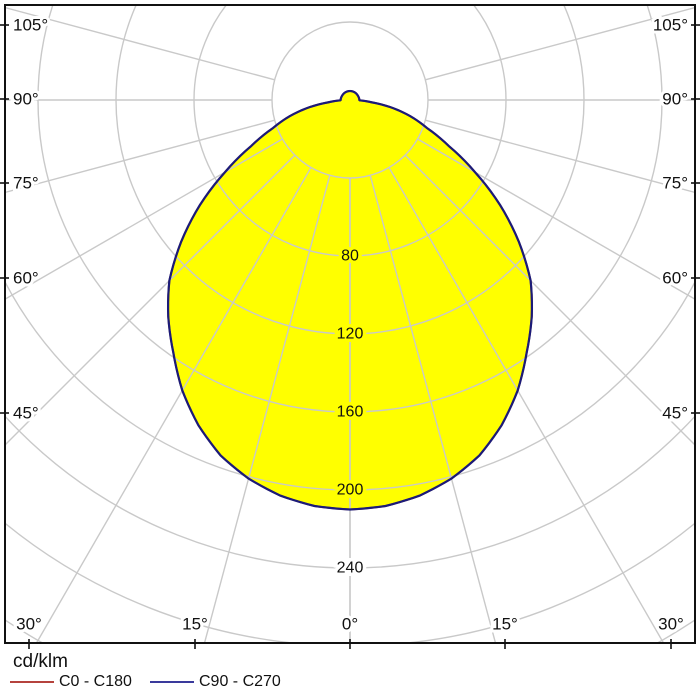  What do you see at coordinates (350, 412) in the screenshot?
I see `radial-value-label: 160` at bounding box center [350, 412].